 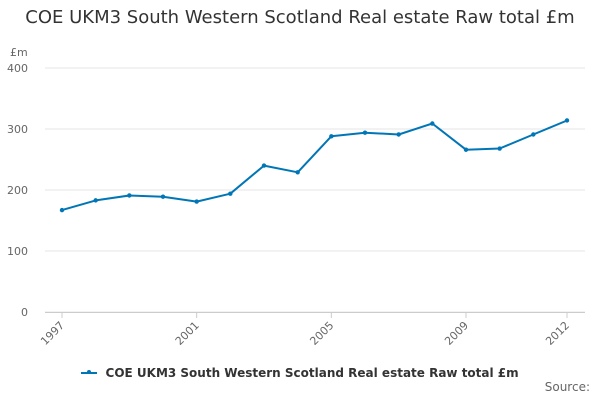 I want to click on y-tick-label: 0, so click(x=24, y=312).